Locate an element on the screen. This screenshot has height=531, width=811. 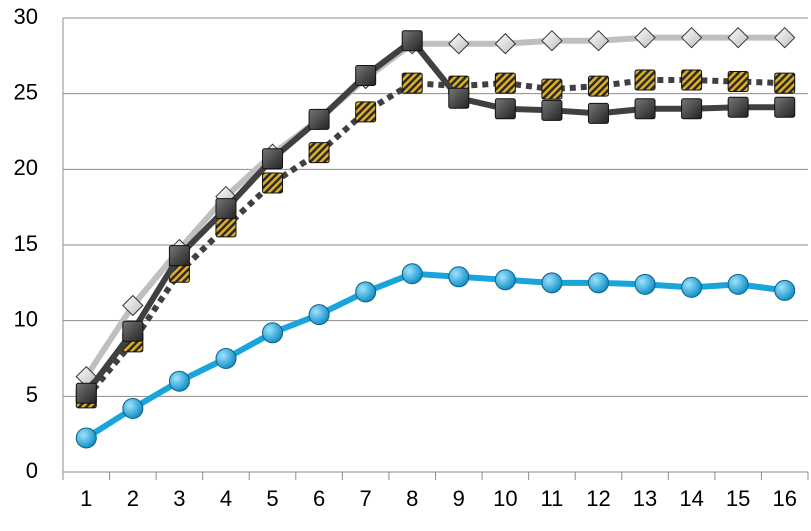
x-tick-label: 1 is located at coordinates (86, 498).